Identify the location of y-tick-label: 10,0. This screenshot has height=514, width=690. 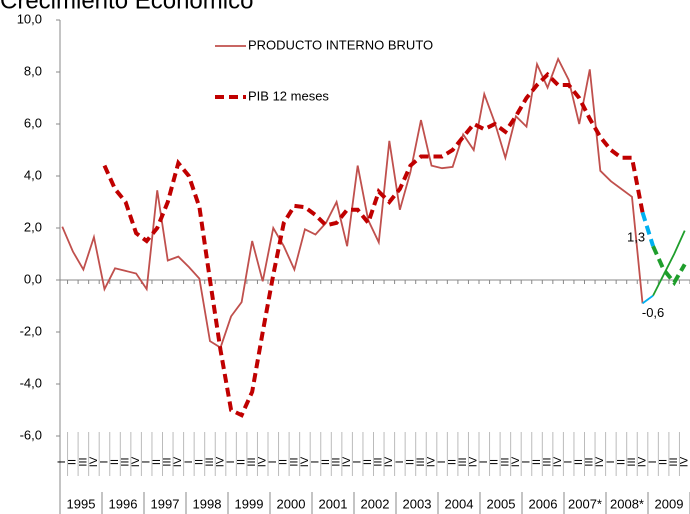
(29, 18).